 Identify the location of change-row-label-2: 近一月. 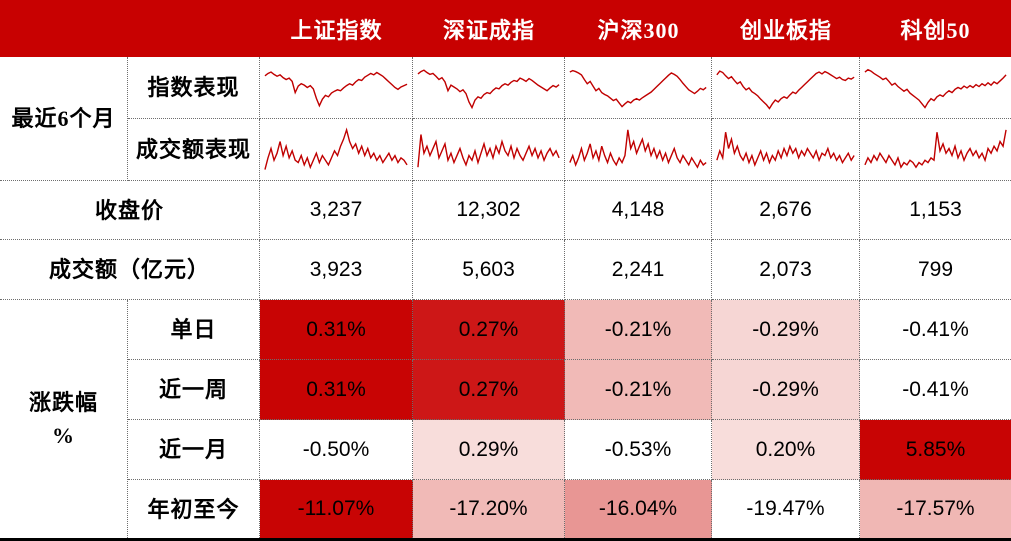
(194, 450).